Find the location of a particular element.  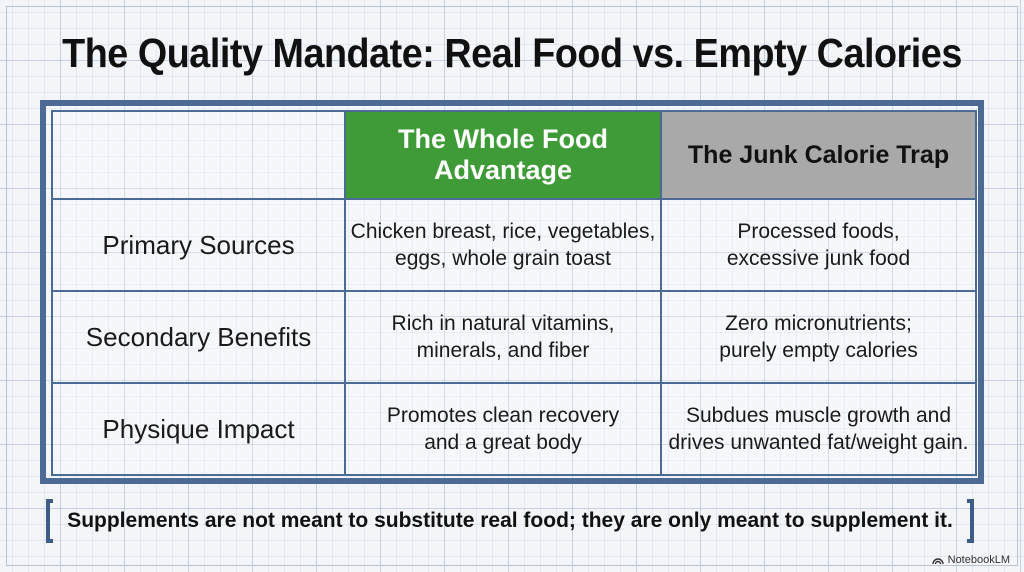

notebooklm-logo-icon is located at coordinates (937, 560).